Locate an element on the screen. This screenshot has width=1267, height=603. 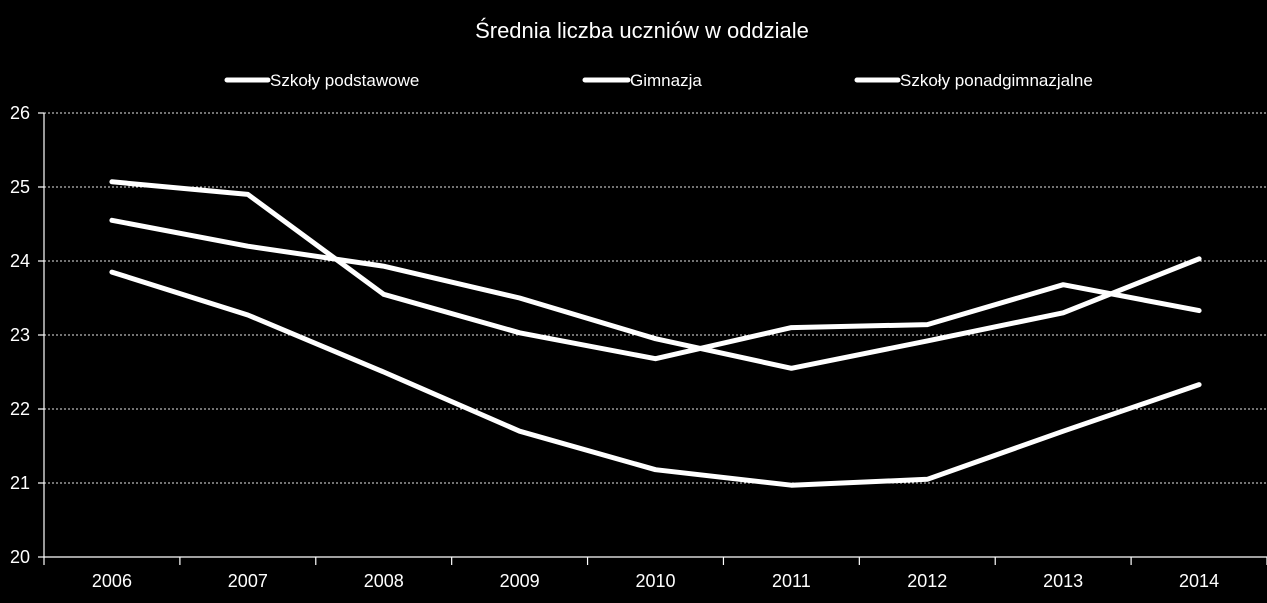
y-axis-ticks: 20 21 22 23 24 25 26 is located at coordinates (20, 335).